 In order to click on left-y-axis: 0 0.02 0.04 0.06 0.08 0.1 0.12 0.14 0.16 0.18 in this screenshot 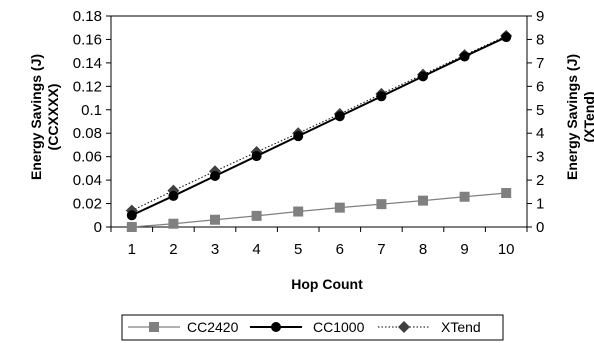, I will do `click(92, 122)`.